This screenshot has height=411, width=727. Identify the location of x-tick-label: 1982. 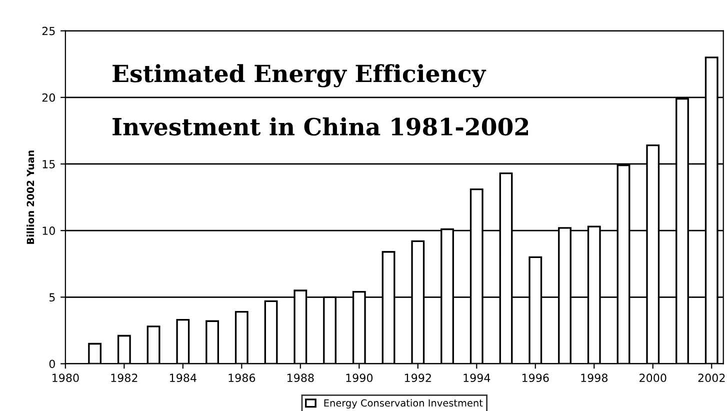
(124, 378).